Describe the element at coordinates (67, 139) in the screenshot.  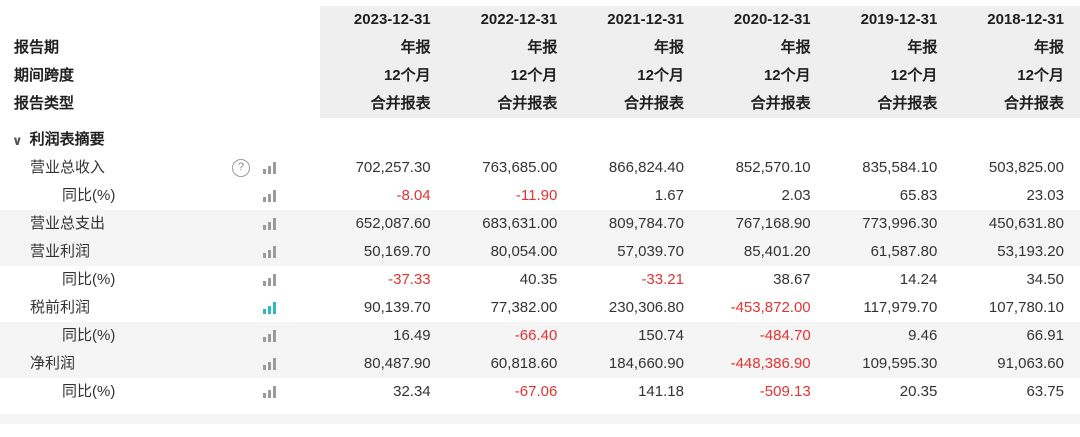
I see `section-title: 利润表摘要` at that location.